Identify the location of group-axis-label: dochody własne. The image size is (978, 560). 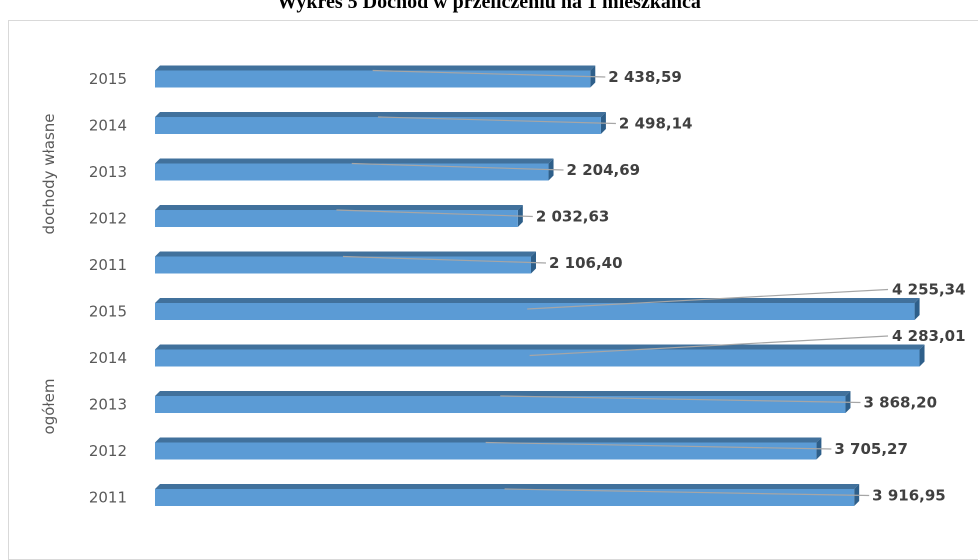
(49, 173).